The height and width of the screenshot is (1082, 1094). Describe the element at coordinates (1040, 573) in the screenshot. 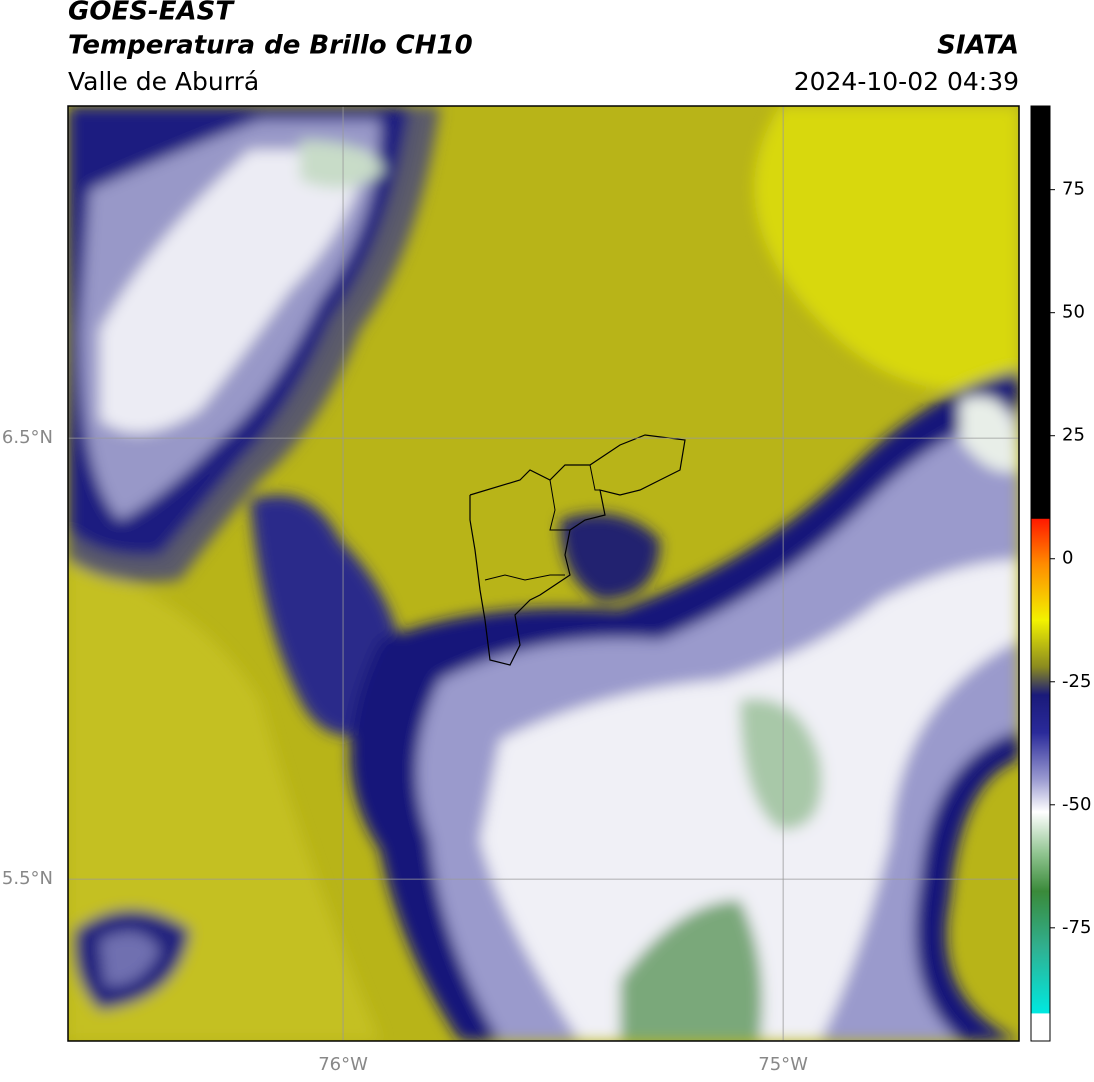

I see `colorbar` at that location.